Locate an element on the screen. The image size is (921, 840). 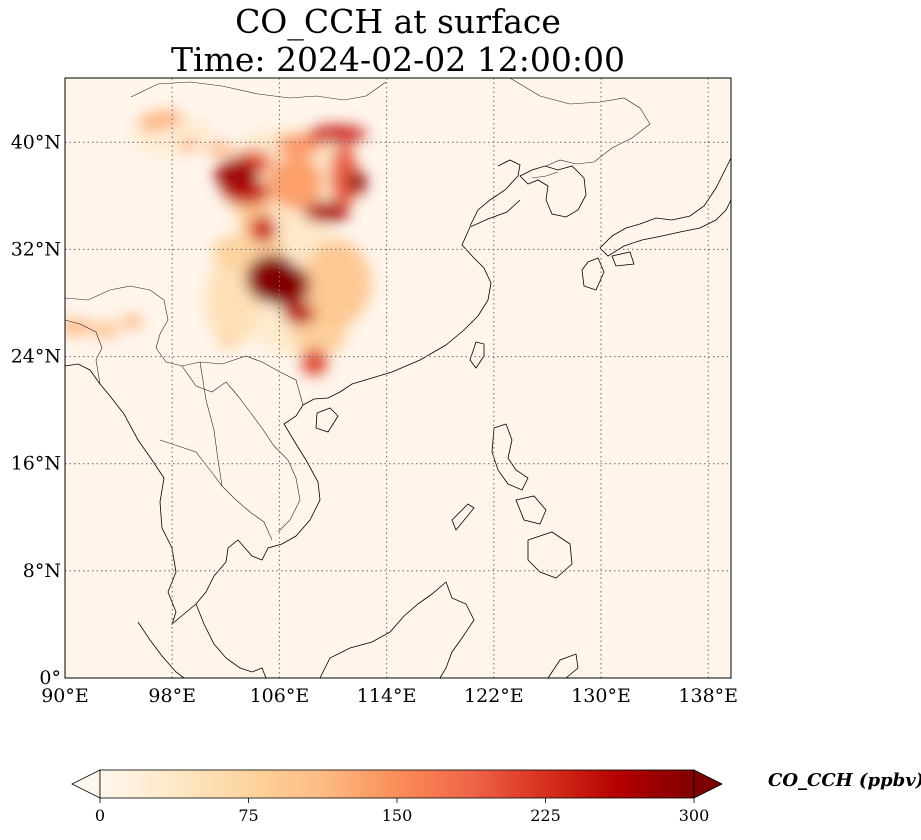
bay-of-bengal-coast is located at coordinates (83, 374).